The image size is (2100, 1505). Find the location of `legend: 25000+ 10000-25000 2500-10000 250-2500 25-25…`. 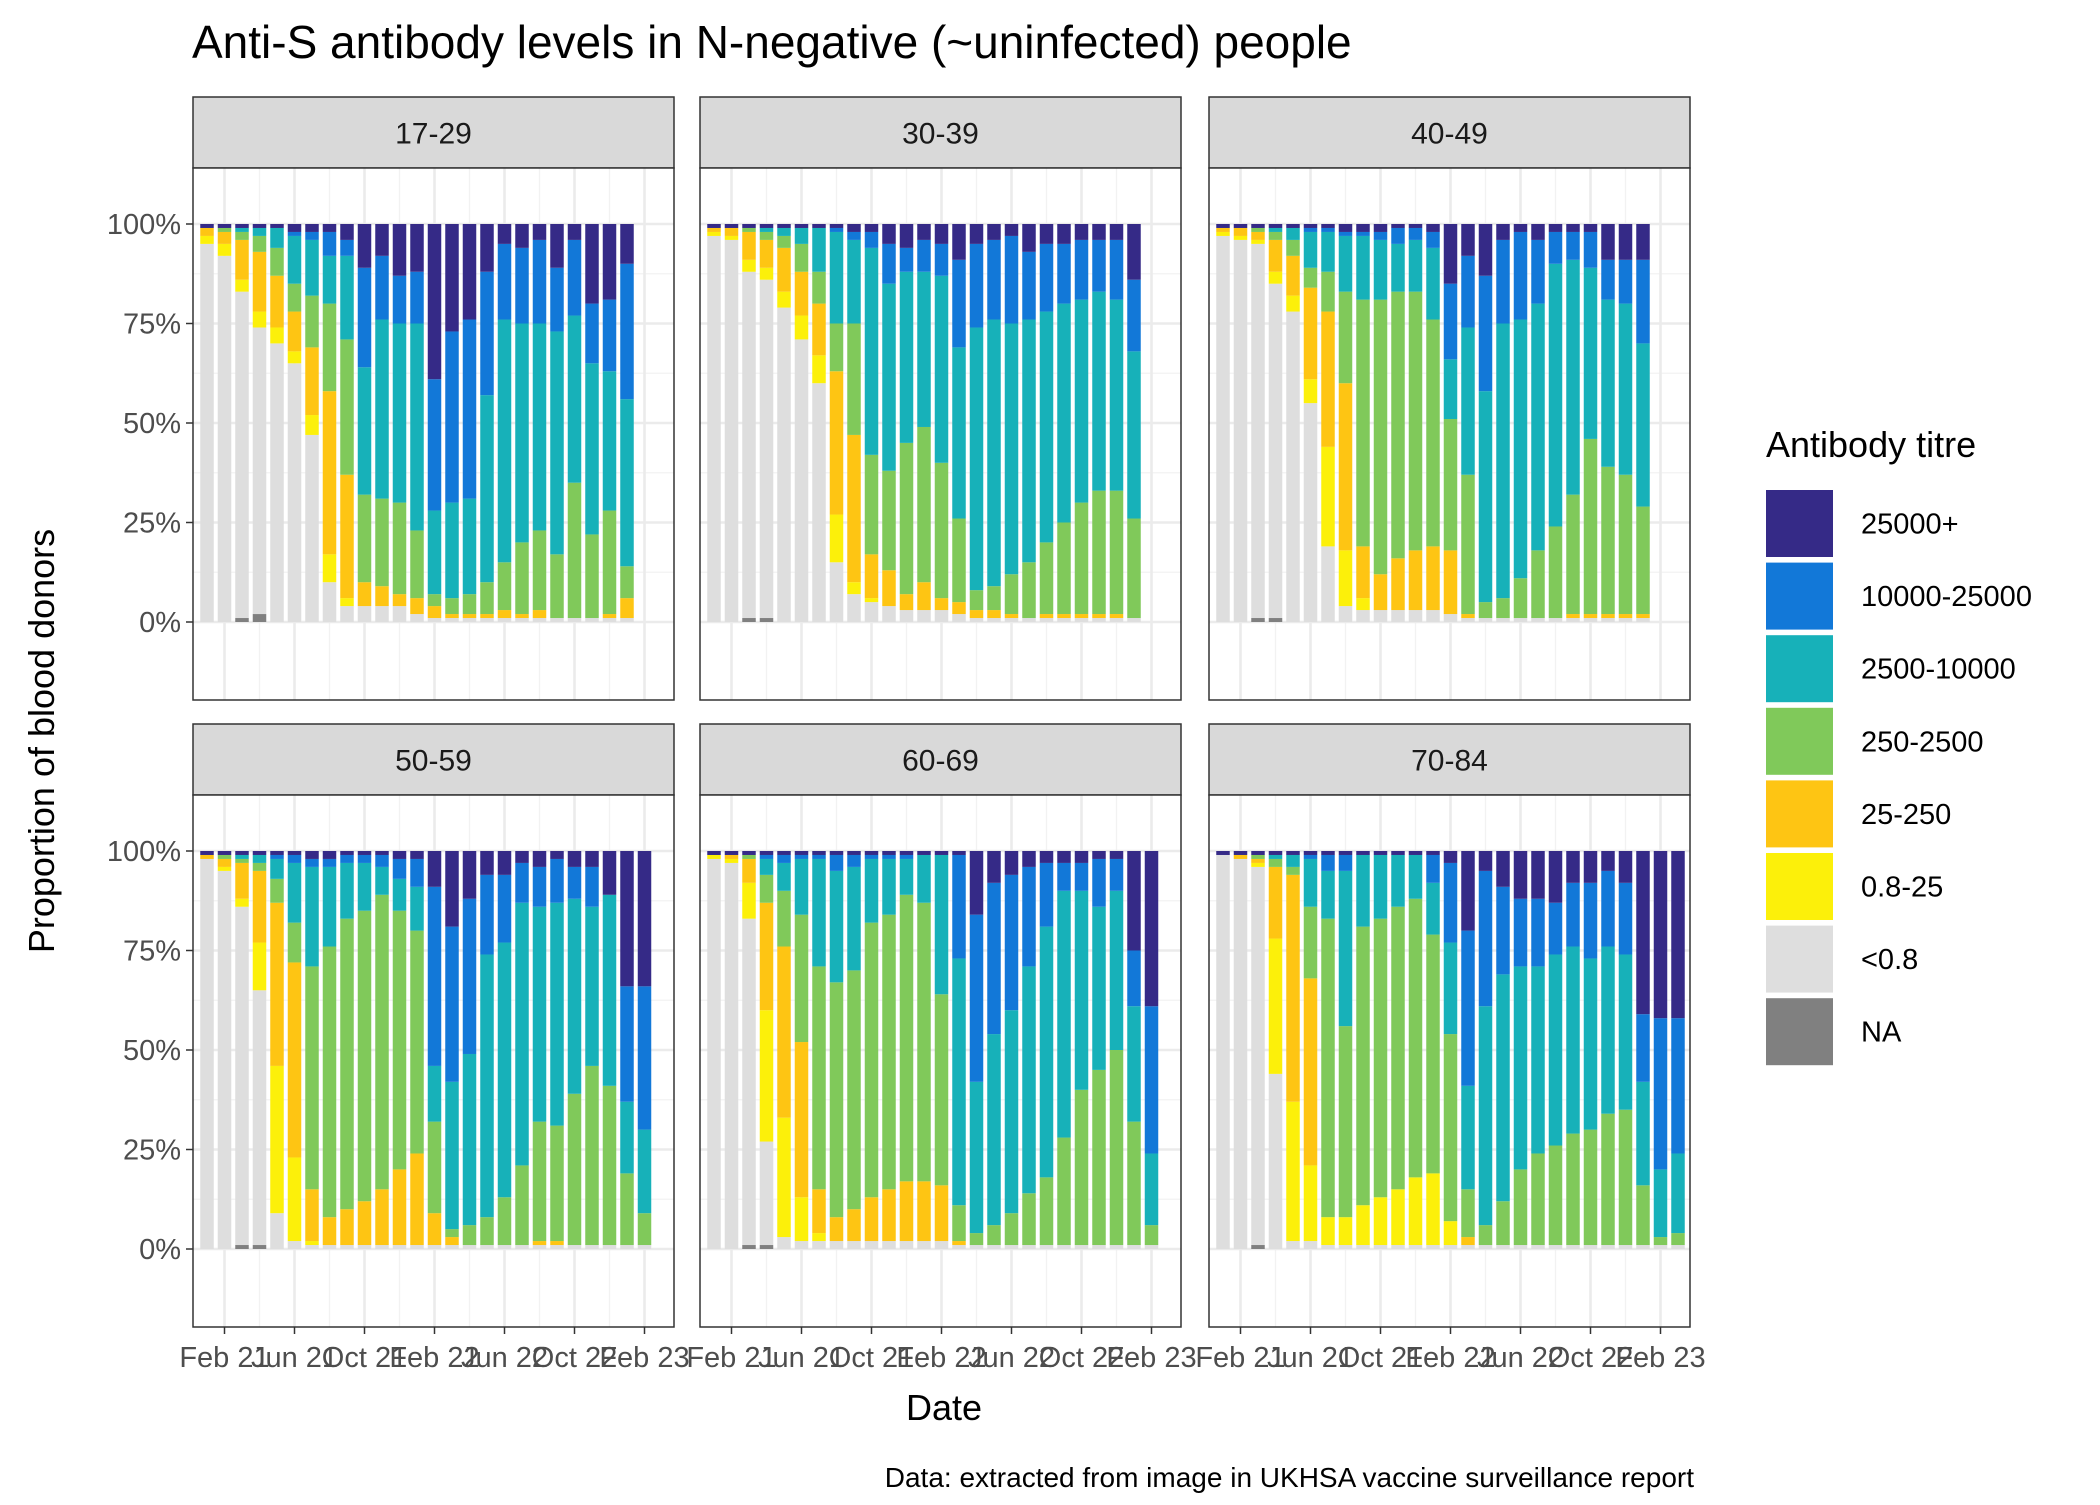

legend: 25000+ 10000-25000 2500-10000 250-2500 25-25… is located at coordinates (1899, 778).